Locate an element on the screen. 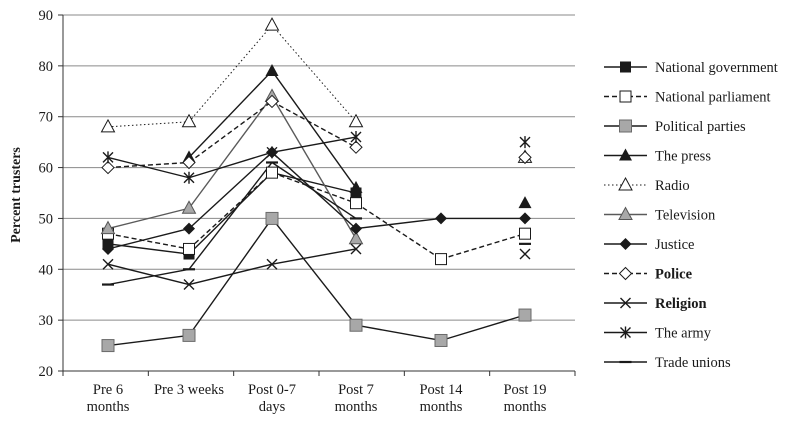 This screenshot has height=422, width=803. legend-national-government-item: National government is located at coordinates (691, 68).